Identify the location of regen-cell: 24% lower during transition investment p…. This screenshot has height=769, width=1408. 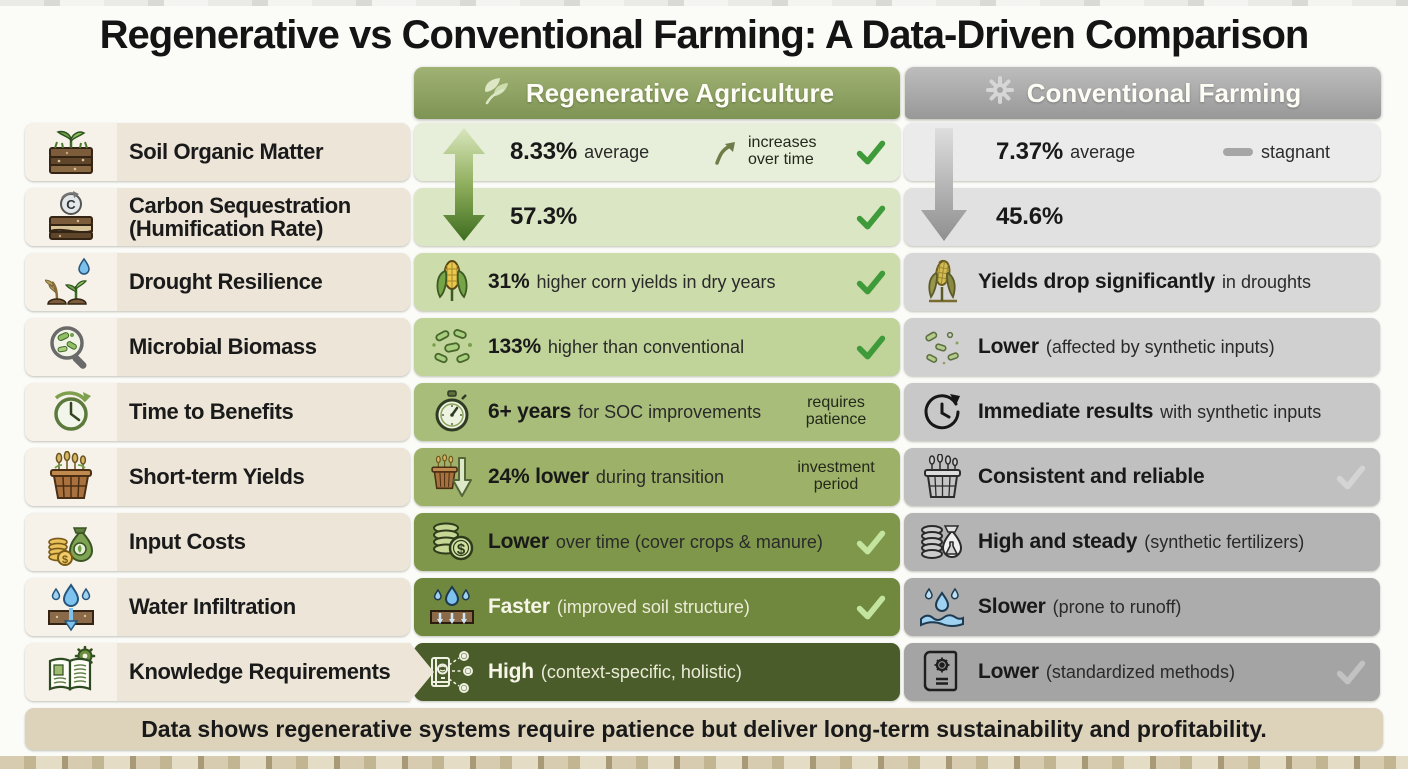
(657, 477).